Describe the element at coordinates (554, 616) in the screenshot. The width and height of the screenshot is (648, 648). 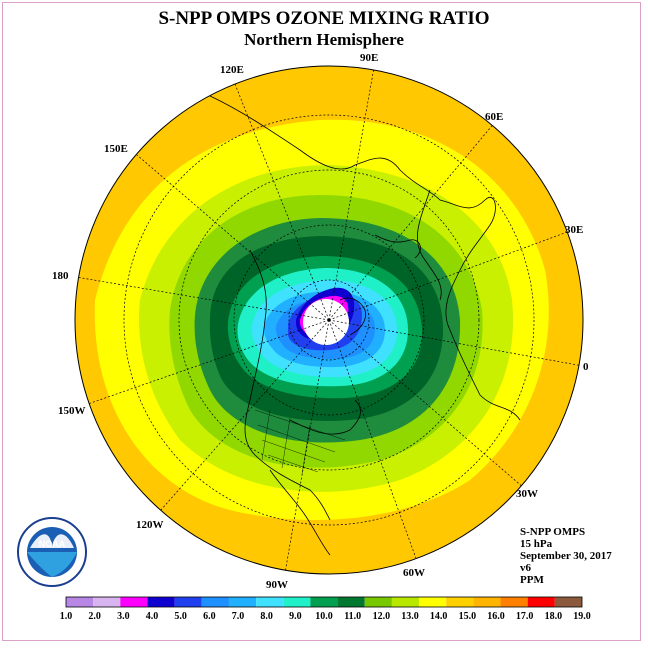
I see `colorbar-tick-label: 18.0` at that location.